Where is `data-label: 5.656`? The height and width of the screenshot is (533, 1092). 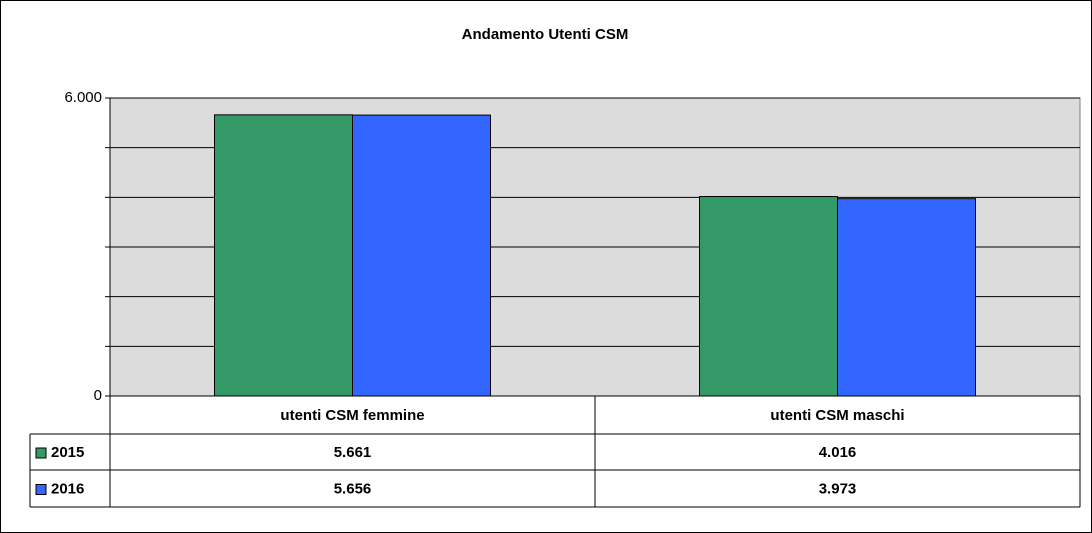 data-label: 5.656 is located at coordinates (353, 488).